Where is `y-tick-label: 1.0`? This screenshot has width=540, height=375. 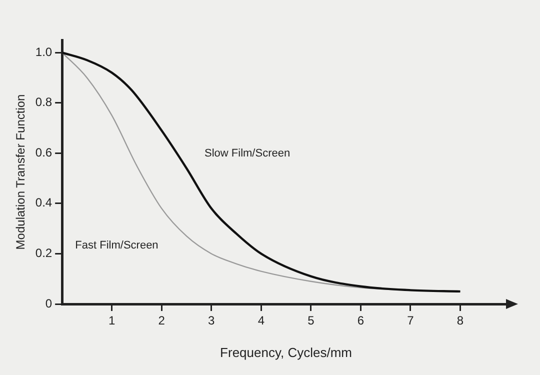 y-tick-label: 1.0 is located at coordinates (43, 51).